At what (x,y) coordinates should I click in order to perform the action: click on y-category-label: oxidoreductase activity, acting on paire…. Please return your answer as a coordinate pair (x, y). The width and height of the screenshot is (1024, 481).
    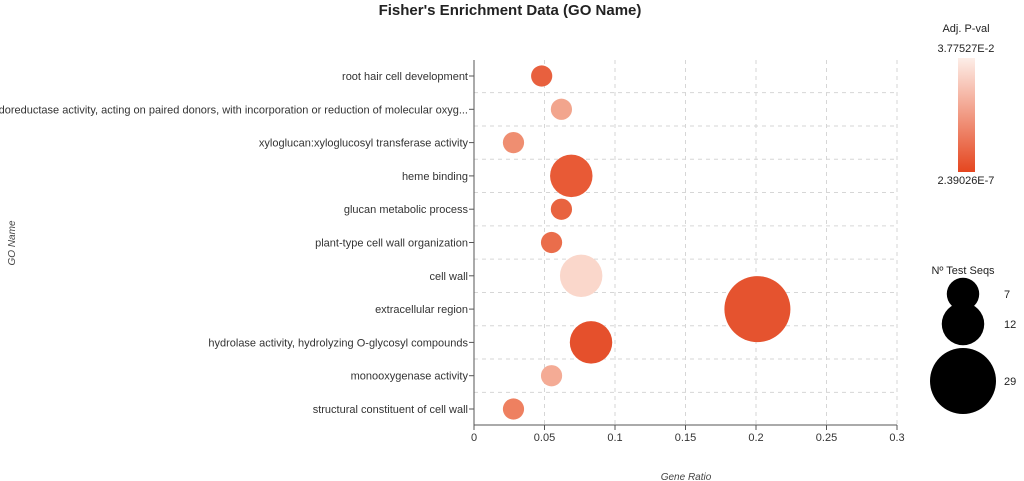
    Looking at the image, I should click on (234, 110).